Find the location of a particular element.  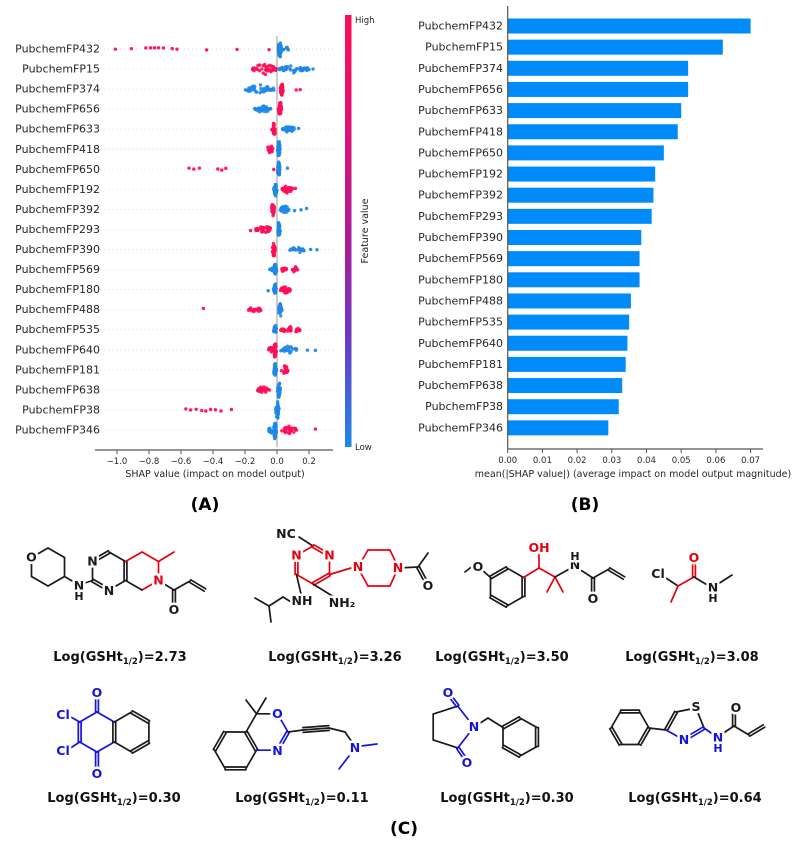

molecule-2-caption: Log(GSHt1/2)=3.26 is located at coordinates (334, 658).